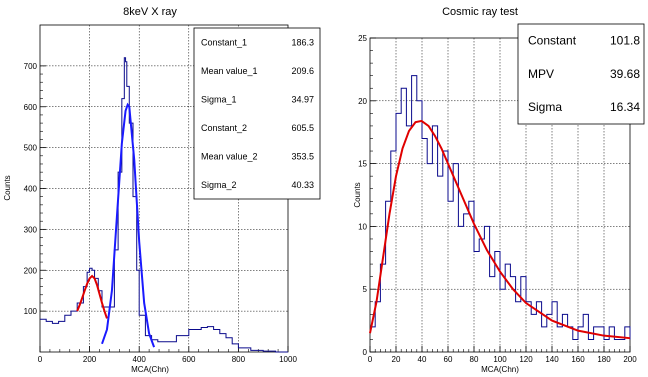 This screenshot has width=648, height=377. Describe the element at coordinates (31, 229) in the screenshot. I see `xray-y-tick-label: 300` at that location.